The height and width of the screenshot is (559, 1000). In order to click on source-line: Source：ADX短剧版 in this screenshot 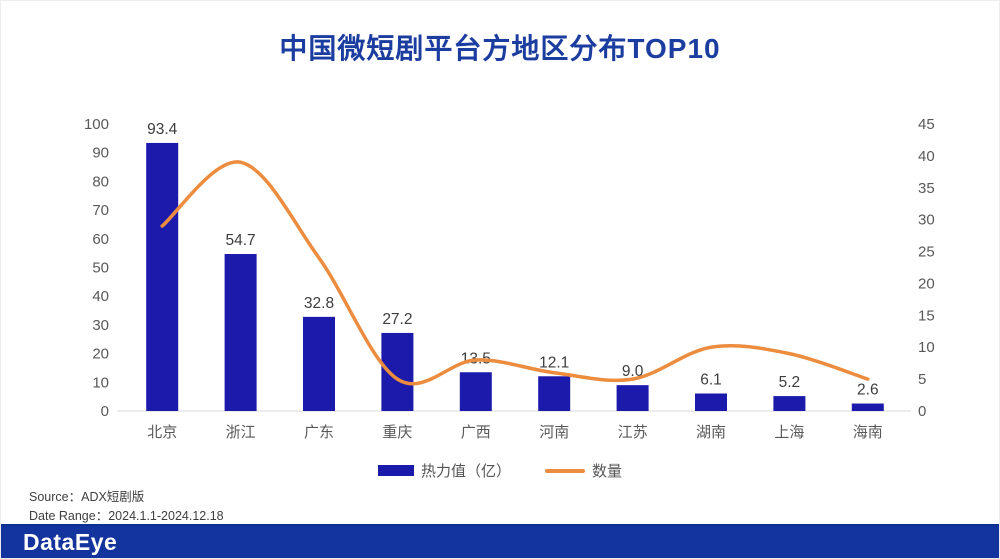, I will do `click(126, 497)`.